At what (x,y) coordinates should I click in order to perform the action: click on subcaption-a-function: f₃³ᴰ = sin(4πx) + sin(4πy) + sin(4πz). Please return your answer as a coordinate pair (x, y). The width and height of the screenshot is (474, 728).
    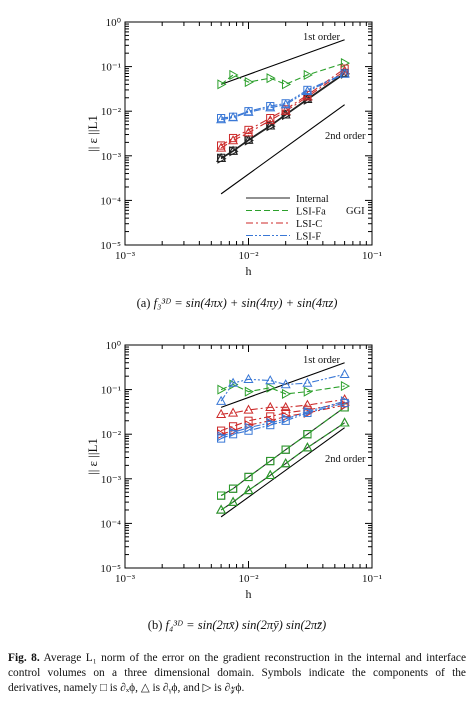
    Looking at the image, I should click on (245, 303).